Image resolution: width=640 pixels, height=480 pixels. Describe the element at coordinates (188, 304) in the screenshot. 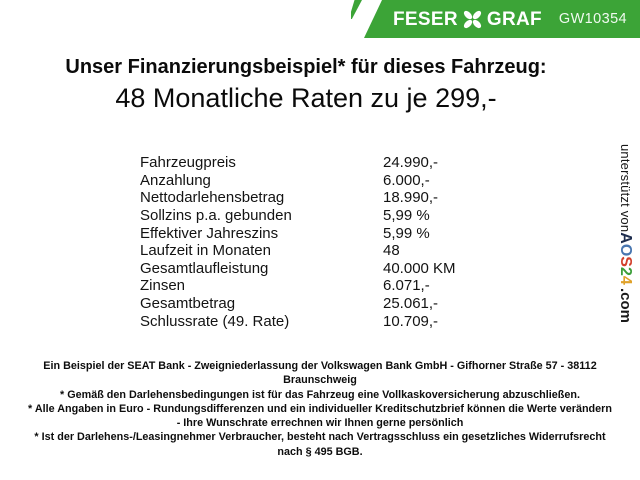

I see `row-label: Gesamtbetrag` at that location.